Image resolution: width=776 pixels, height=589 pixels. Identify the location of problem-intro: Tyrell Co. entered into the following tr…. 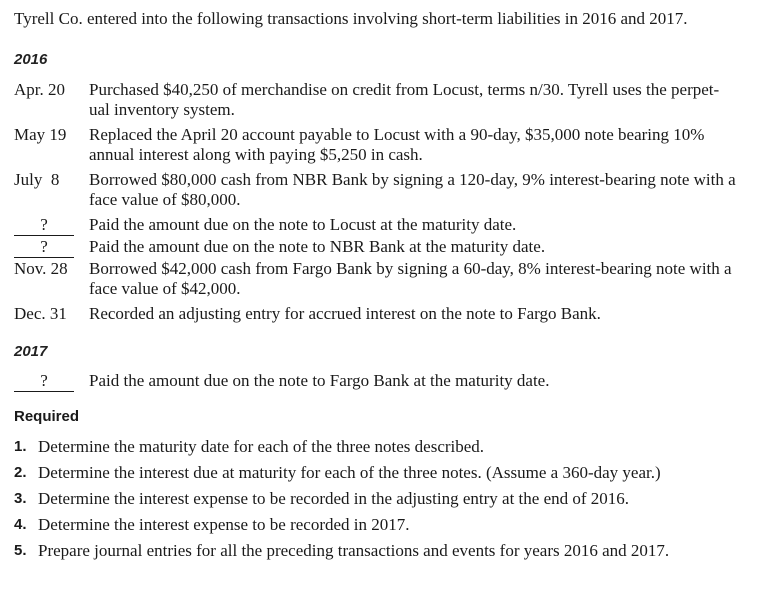
(351, 18).